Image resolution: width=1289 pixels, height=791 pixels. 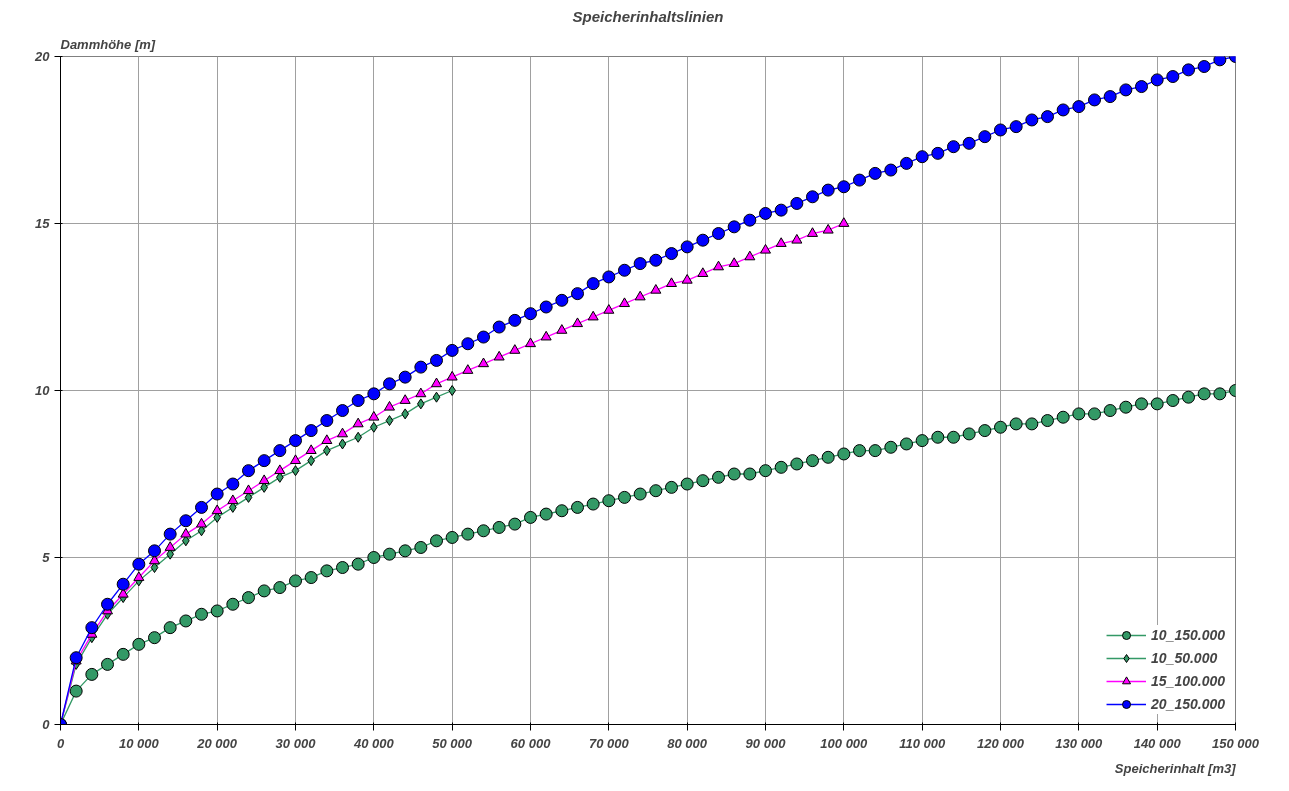 I want to click on x-tick-label: 20 000, so click(x=217, y=743).